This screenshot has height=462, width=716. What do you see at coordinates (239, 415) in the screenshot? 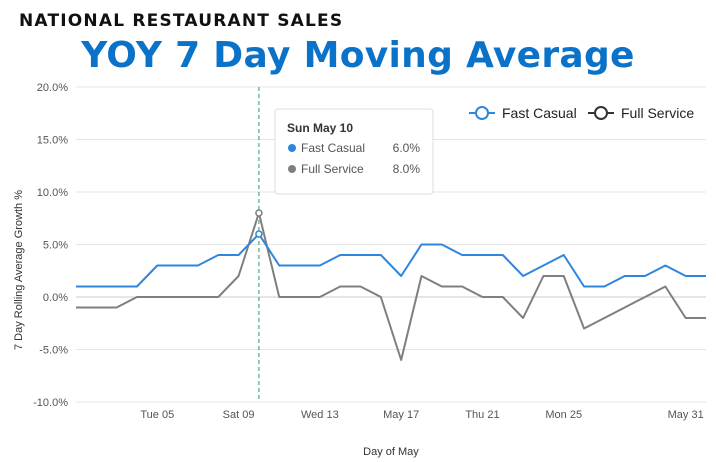
I see `x-tick-label: Sat 09` at bounding box center [239, 415].